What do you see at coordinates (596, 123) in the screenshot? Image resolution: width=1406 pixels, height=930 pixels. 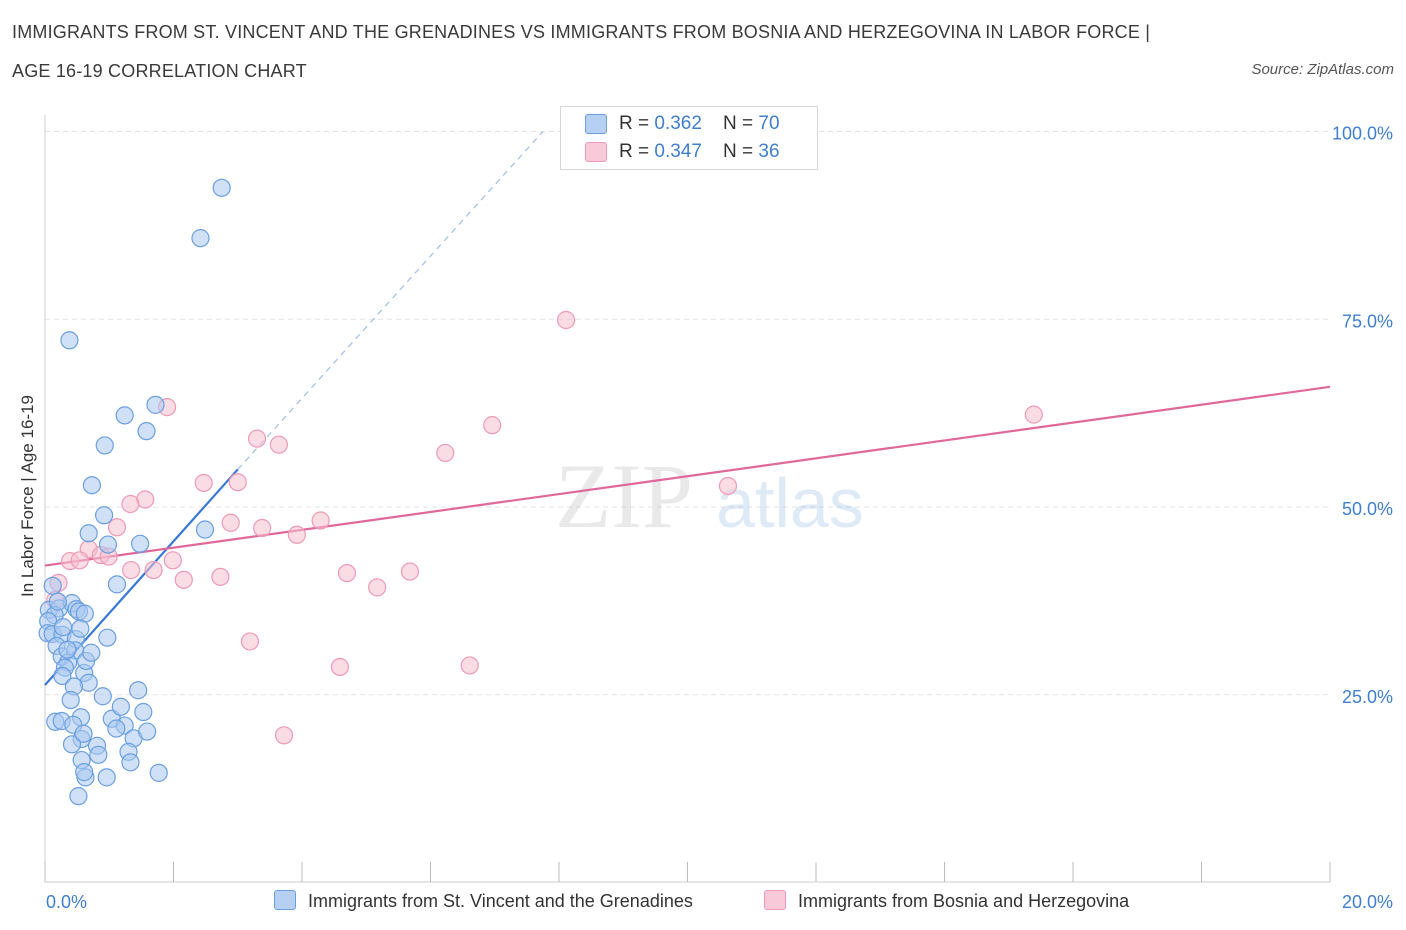 I see `legend-swatch-blue` at bounding box center [596, 123].